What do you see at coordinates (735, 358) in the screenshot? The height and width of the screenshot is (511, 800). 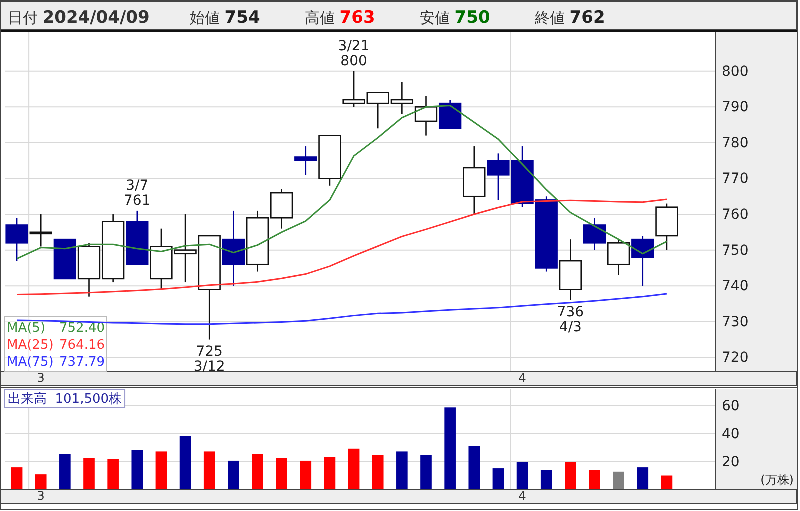 I see `y-tick-label: 720` at bounding box center [735, 358].